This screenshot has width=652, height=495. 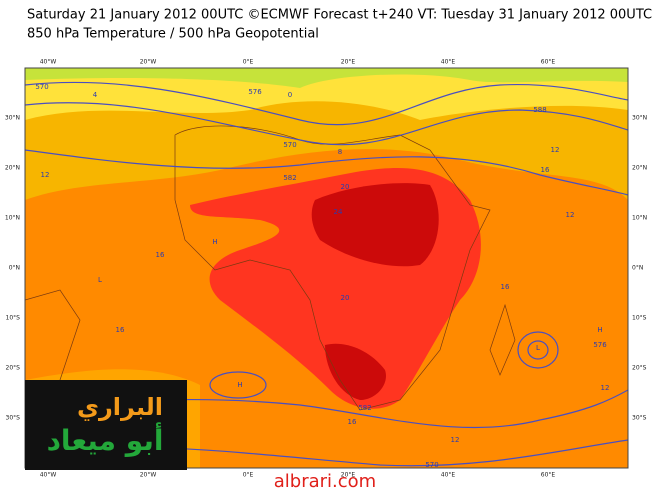 I want to click on coastline-madagascar, so click(x=502, y=339).